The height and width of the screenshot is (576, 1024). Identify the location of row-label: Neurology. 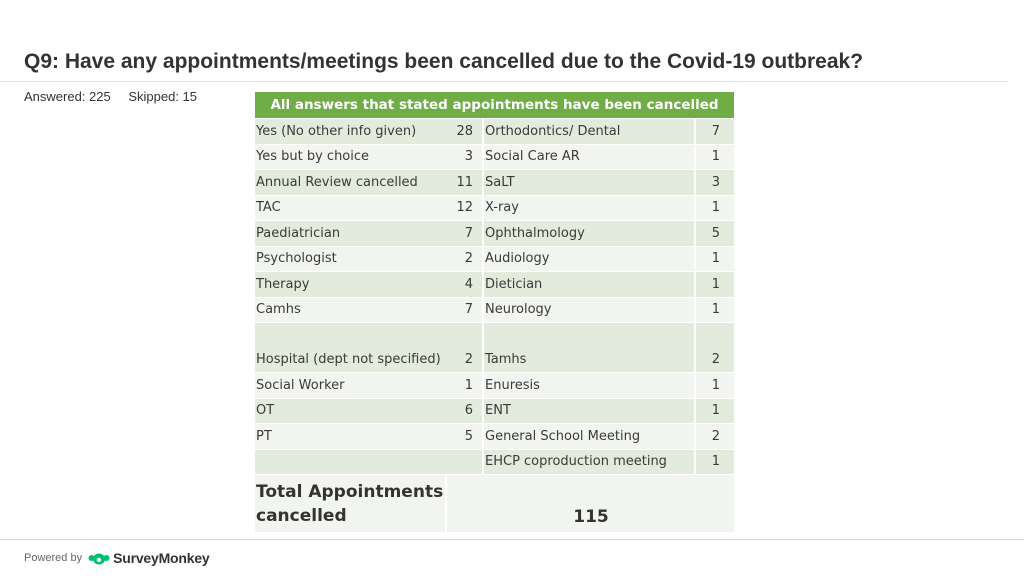
(588, 309).